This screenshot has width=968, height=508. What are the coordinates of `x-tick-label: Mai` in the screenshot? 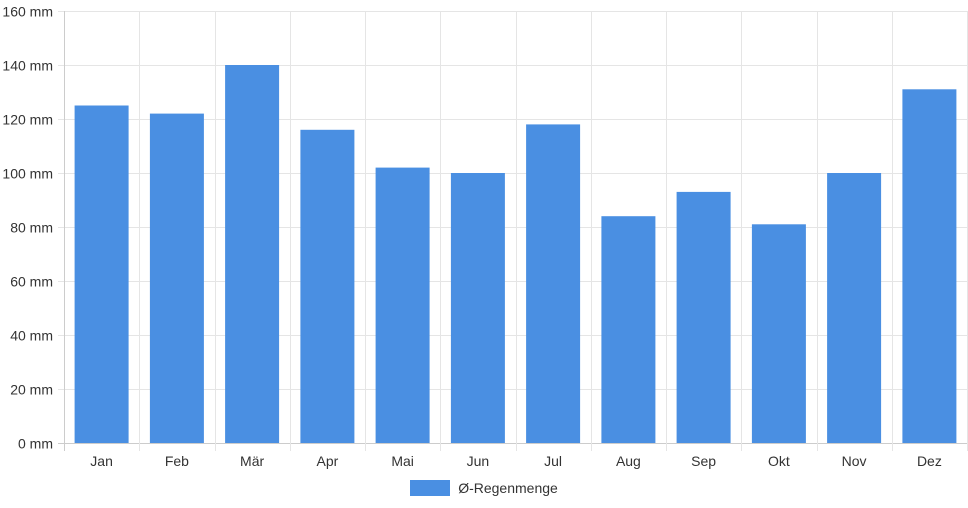 It's located at (402, 461).